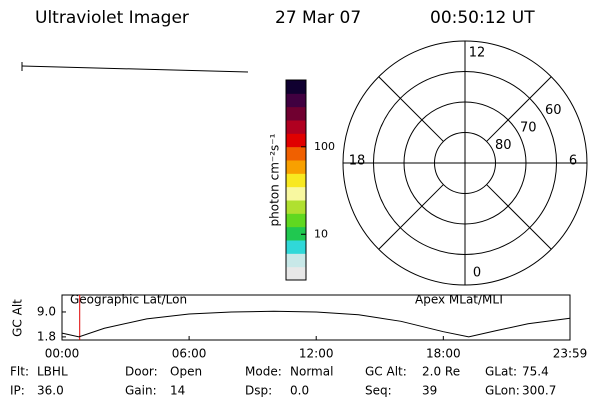 The width and height of the screenshot is (600, 400). I want to click on annotation: Apex MLat/MLT, so click(460, 300).